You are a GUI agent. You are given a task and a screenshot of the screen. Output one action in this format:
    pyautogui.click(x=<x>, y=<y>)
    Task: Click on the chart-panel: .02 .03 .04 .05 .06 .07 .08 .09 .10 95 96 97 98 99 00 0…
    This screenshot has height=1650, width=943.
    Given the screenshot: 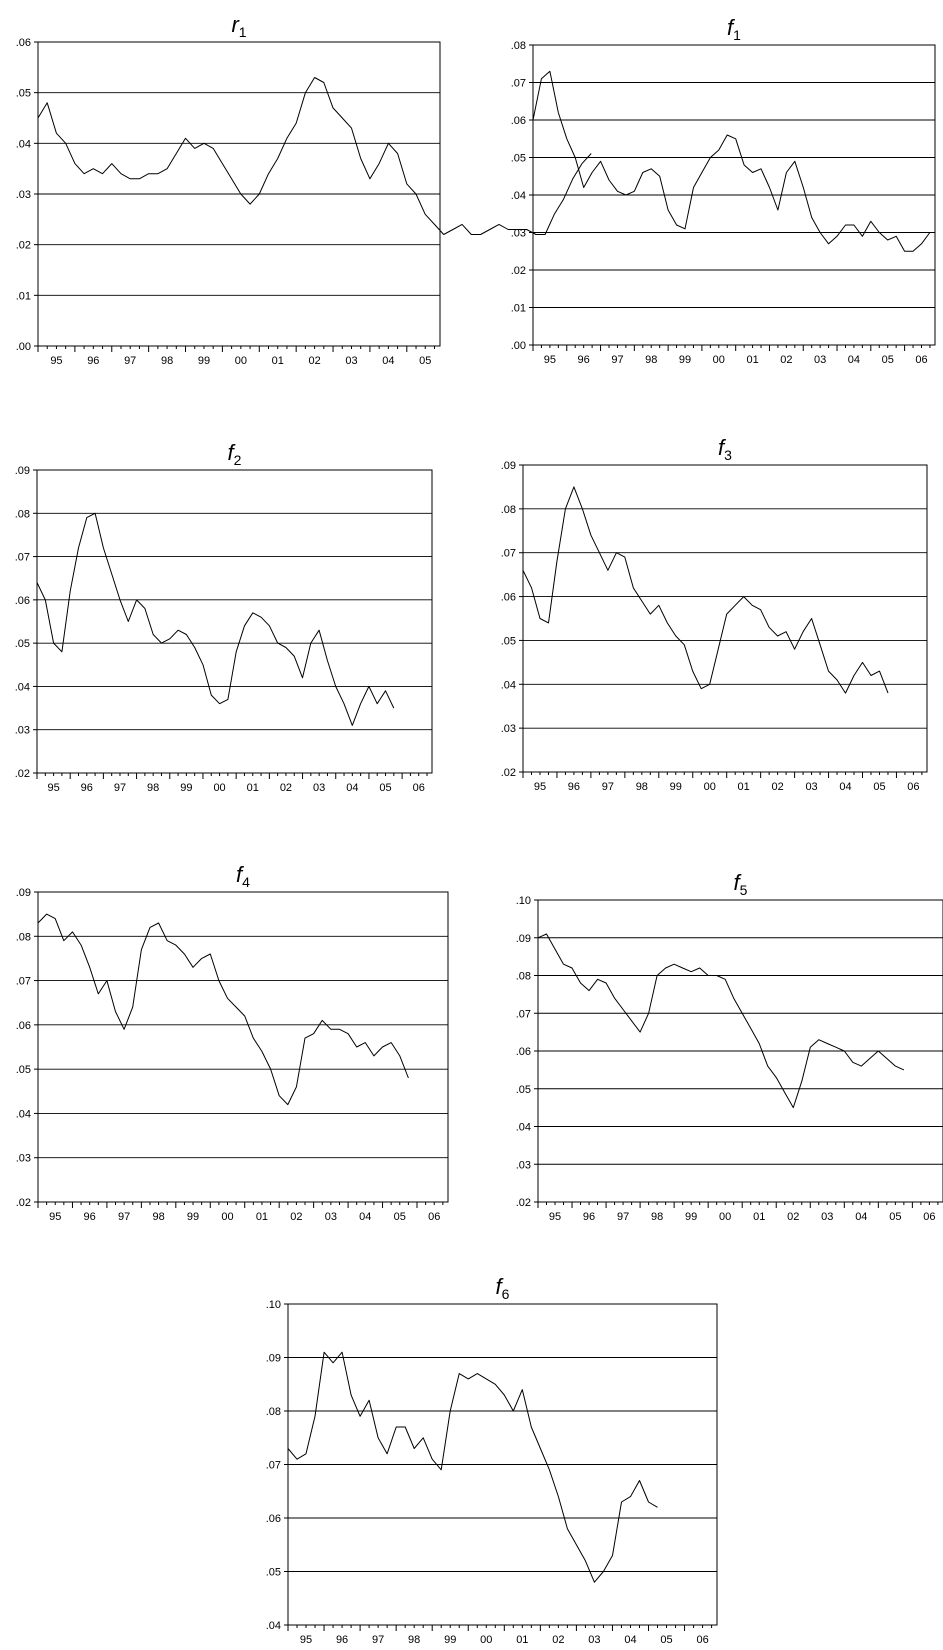 What is the action you would take?
    pyautogui.click(x=729, y=1046)
    